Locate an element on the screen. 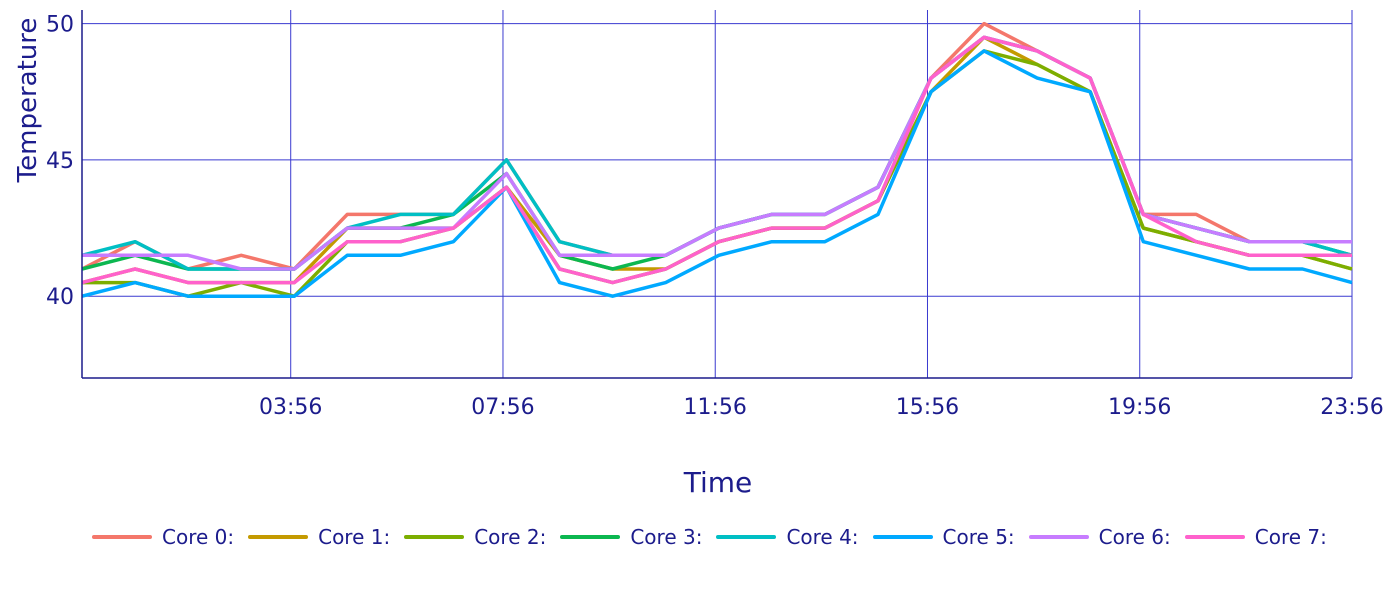 This screenshot has height=613, width=1400. legend-label: Core 1: is located at coordinates (354, 537).